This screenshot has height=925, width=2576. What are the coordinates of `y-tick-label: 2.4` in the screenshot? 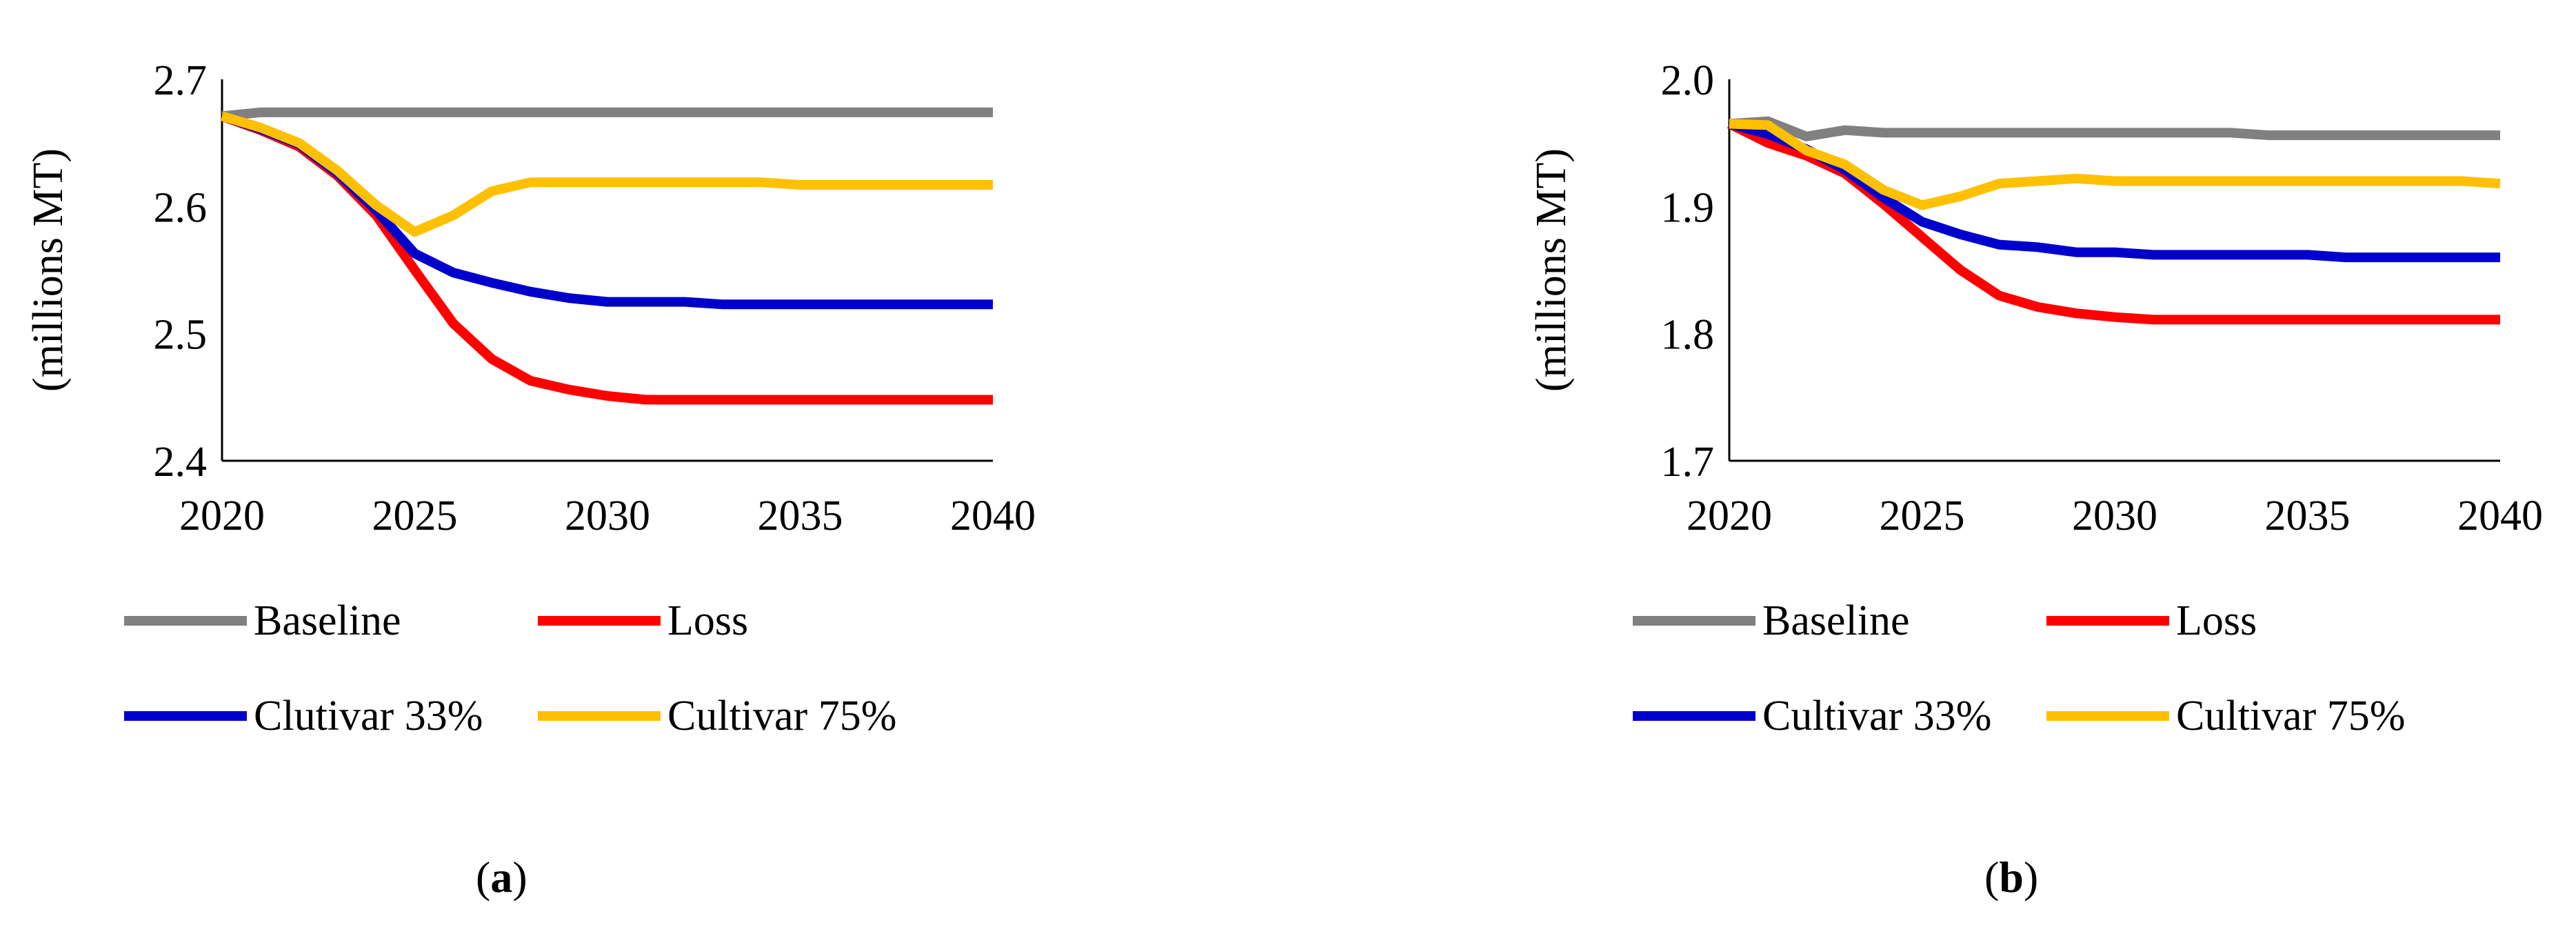 It's located at (181, 463).